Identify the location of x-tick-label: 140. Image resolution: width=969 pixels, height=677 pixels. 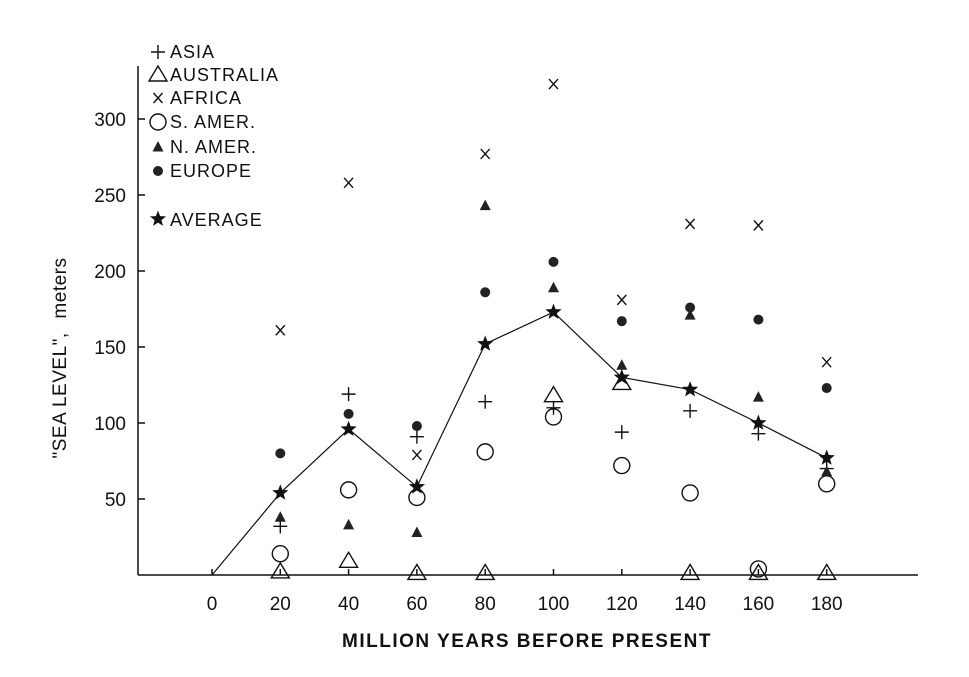
(690, 604).